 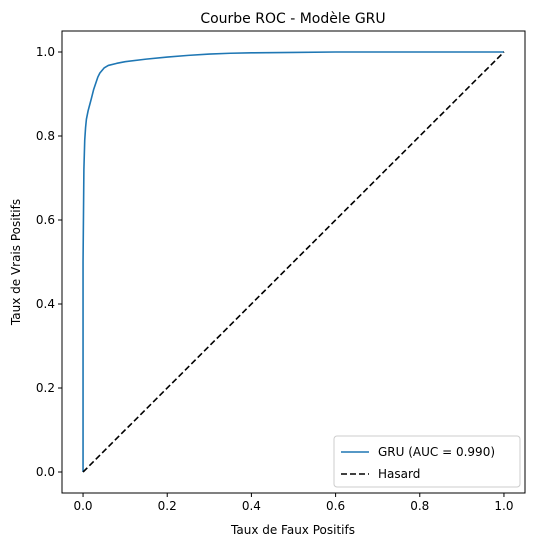 What do you see at coordinates (45, 220) in the screenshot?
I see `y-tick-label: 0.6` at bounding box center [45, 220].